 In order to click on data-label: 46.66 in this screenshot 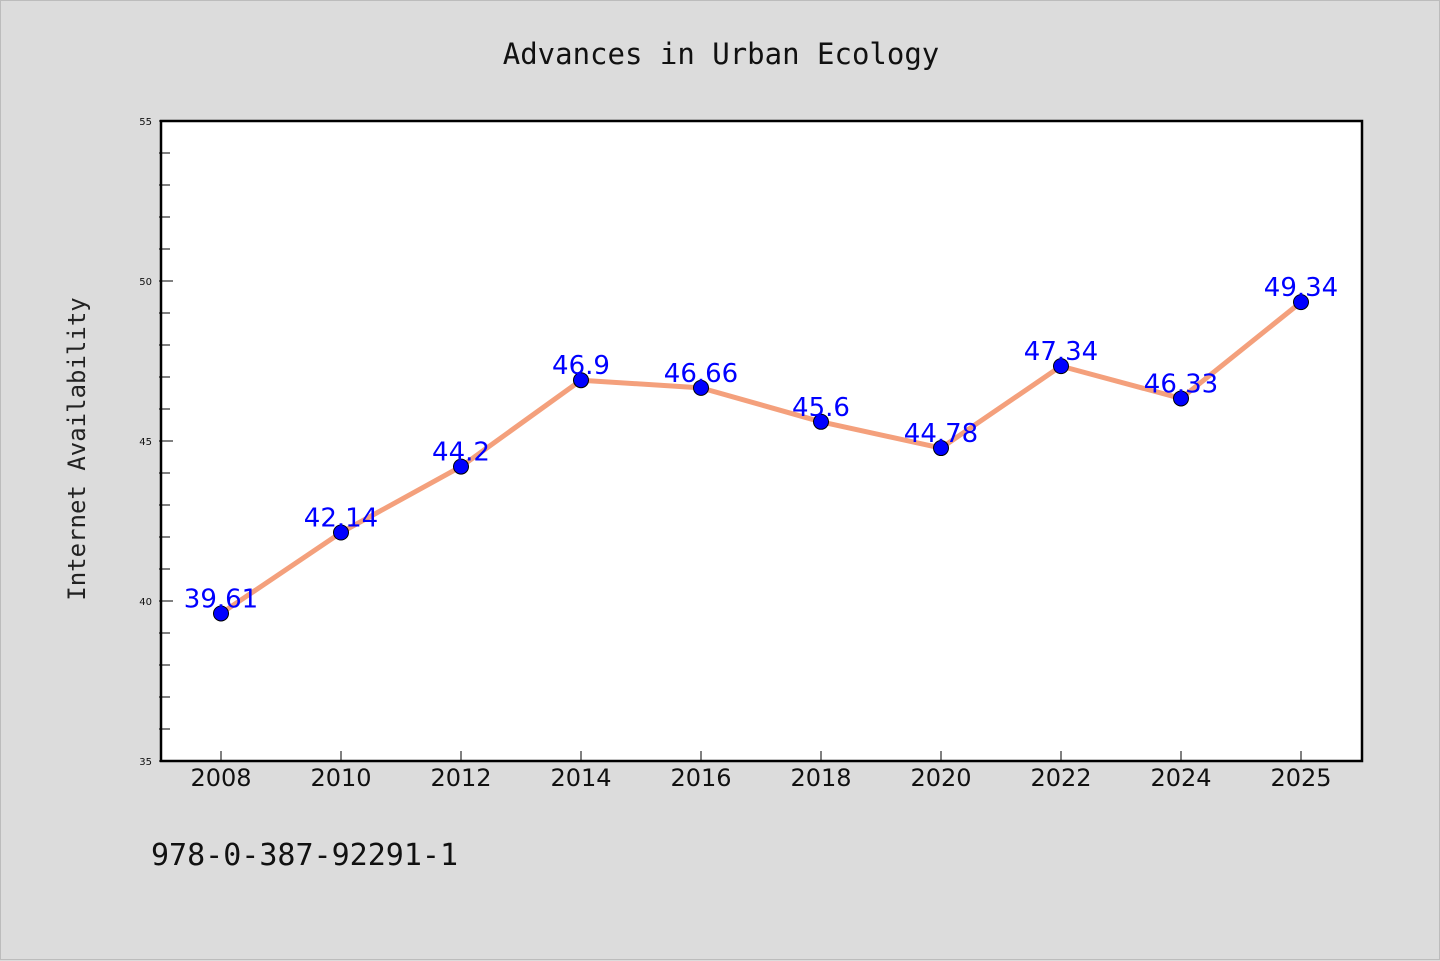, I will do `click(701, 374)`.